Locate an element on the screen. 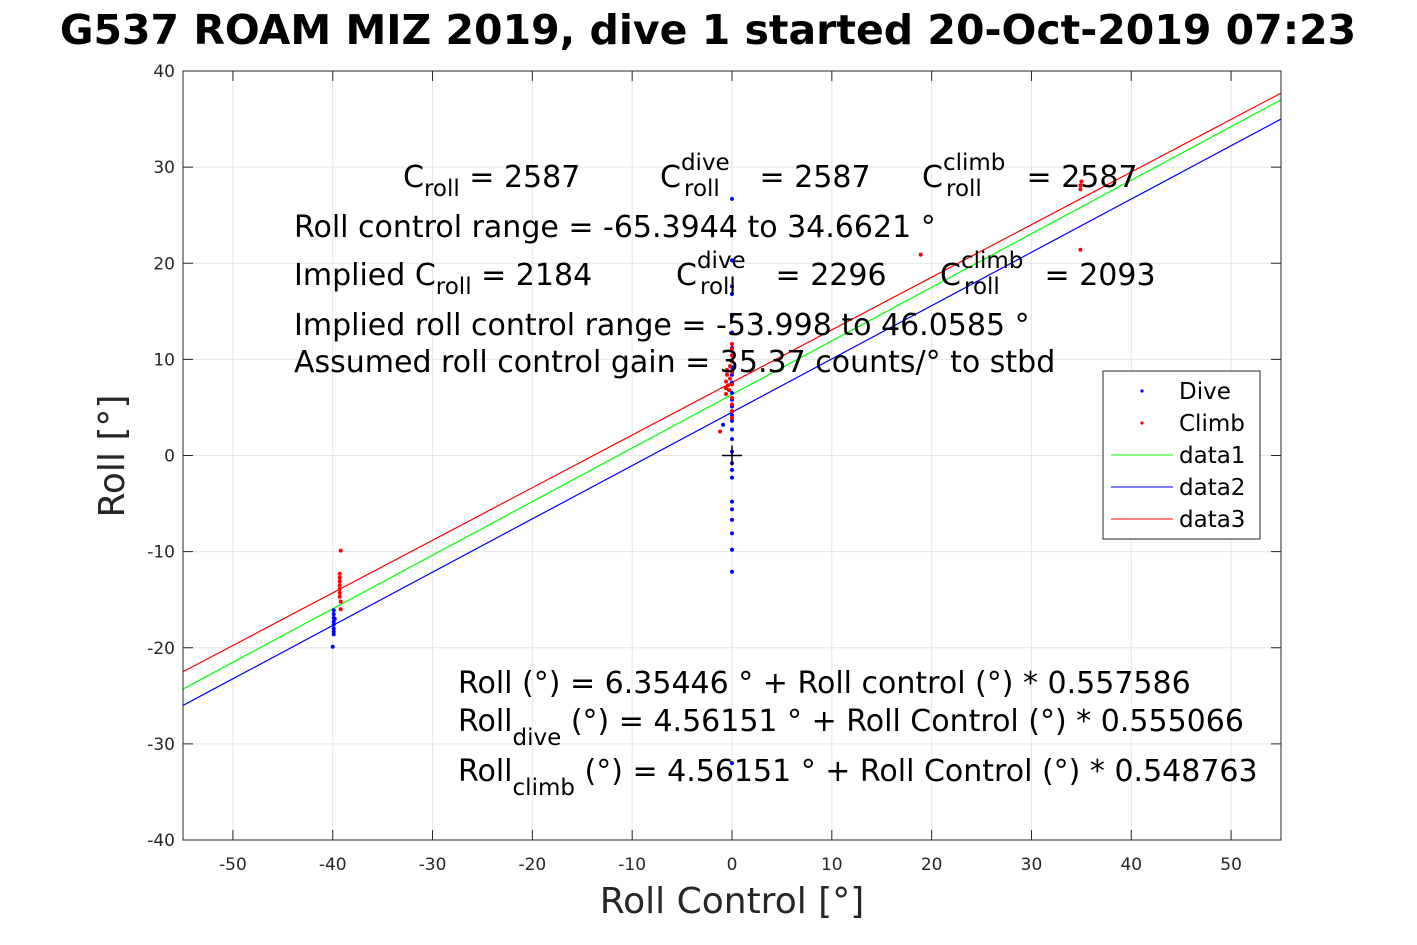  x-tick-label: 0 is located at coordinates (732, 865).